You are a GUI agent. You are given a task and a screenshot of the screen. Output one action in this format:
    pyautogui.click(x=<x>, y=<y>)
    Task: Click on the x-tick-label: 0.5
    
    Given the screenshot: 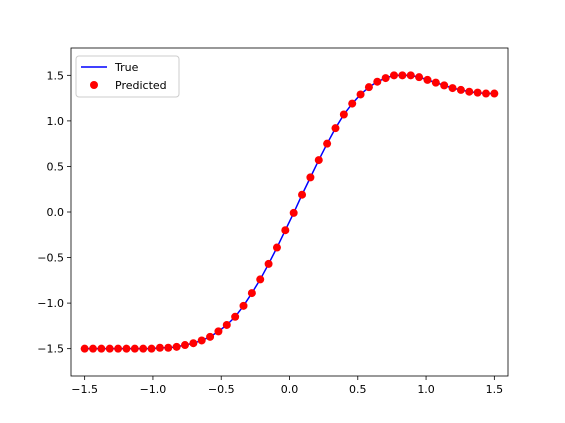 What is the action you would take?
    pyautogui.click(x=358, y=389)
    